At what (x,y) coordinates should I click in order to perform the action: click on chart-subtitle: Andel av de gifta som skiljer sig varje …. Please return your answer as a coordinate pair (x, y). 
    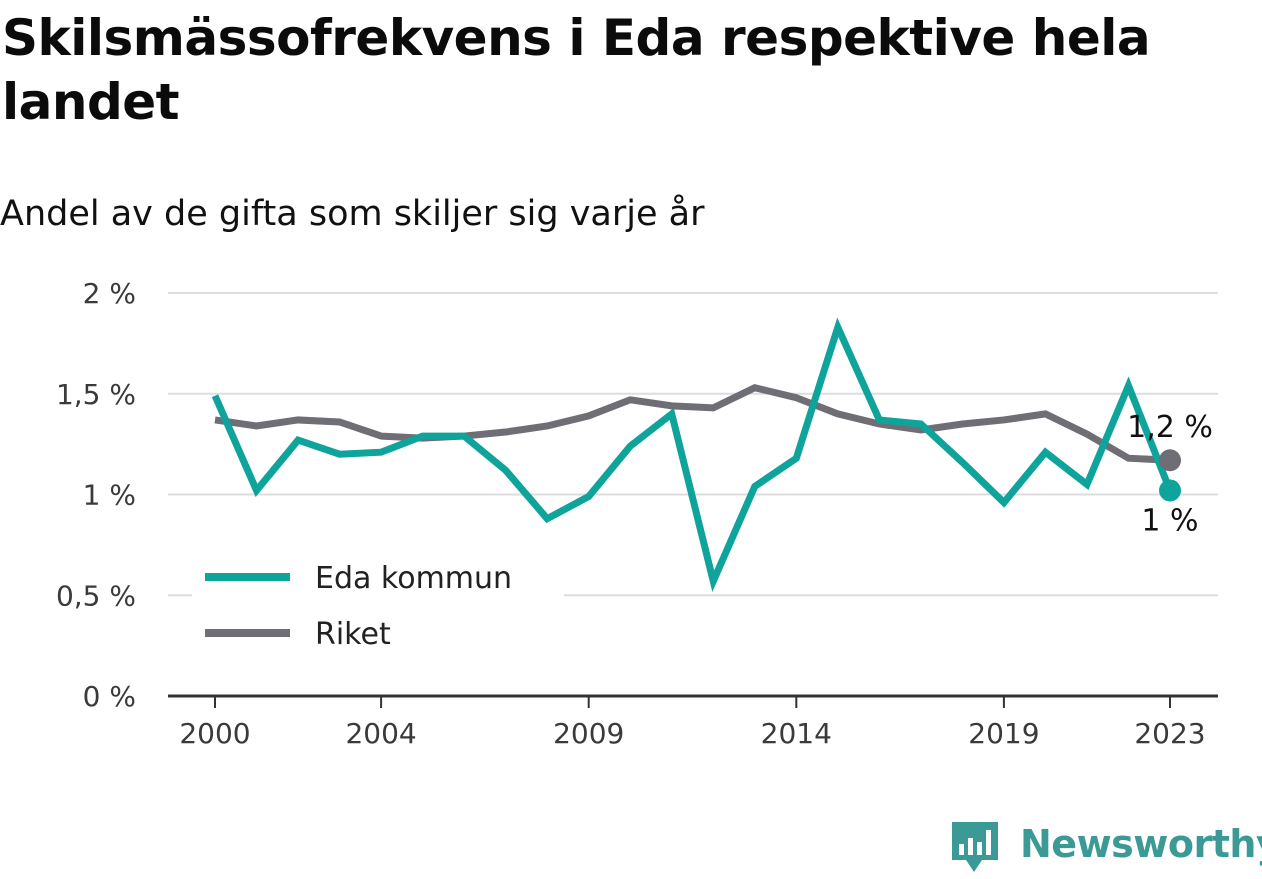
    Looking at the image, I should click on (352, 214).